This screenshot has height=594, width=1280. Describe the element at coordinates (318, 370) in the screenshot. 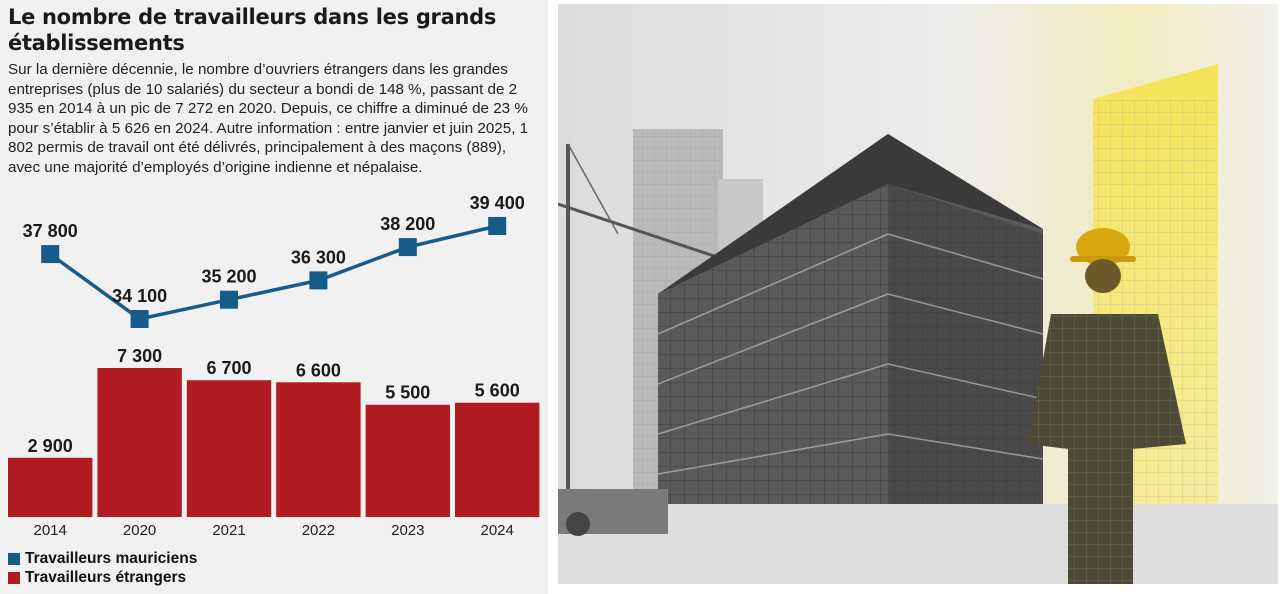

I see `bar-value-label: 6 600` at that location.